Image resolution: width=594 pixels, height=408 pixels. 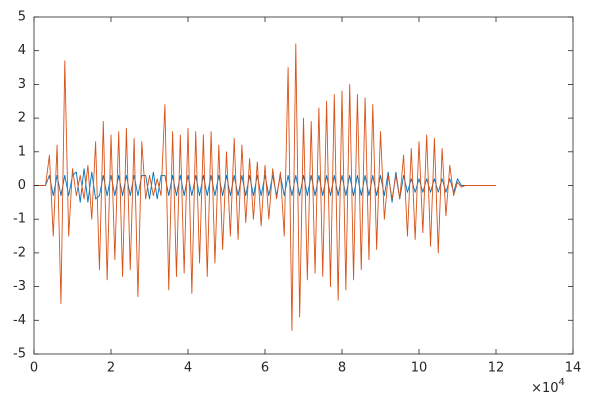 What do you see at coordinates (19, 286) in the screenshot?
I see `y-tick-label: -3` at bounding box center [19, 286].